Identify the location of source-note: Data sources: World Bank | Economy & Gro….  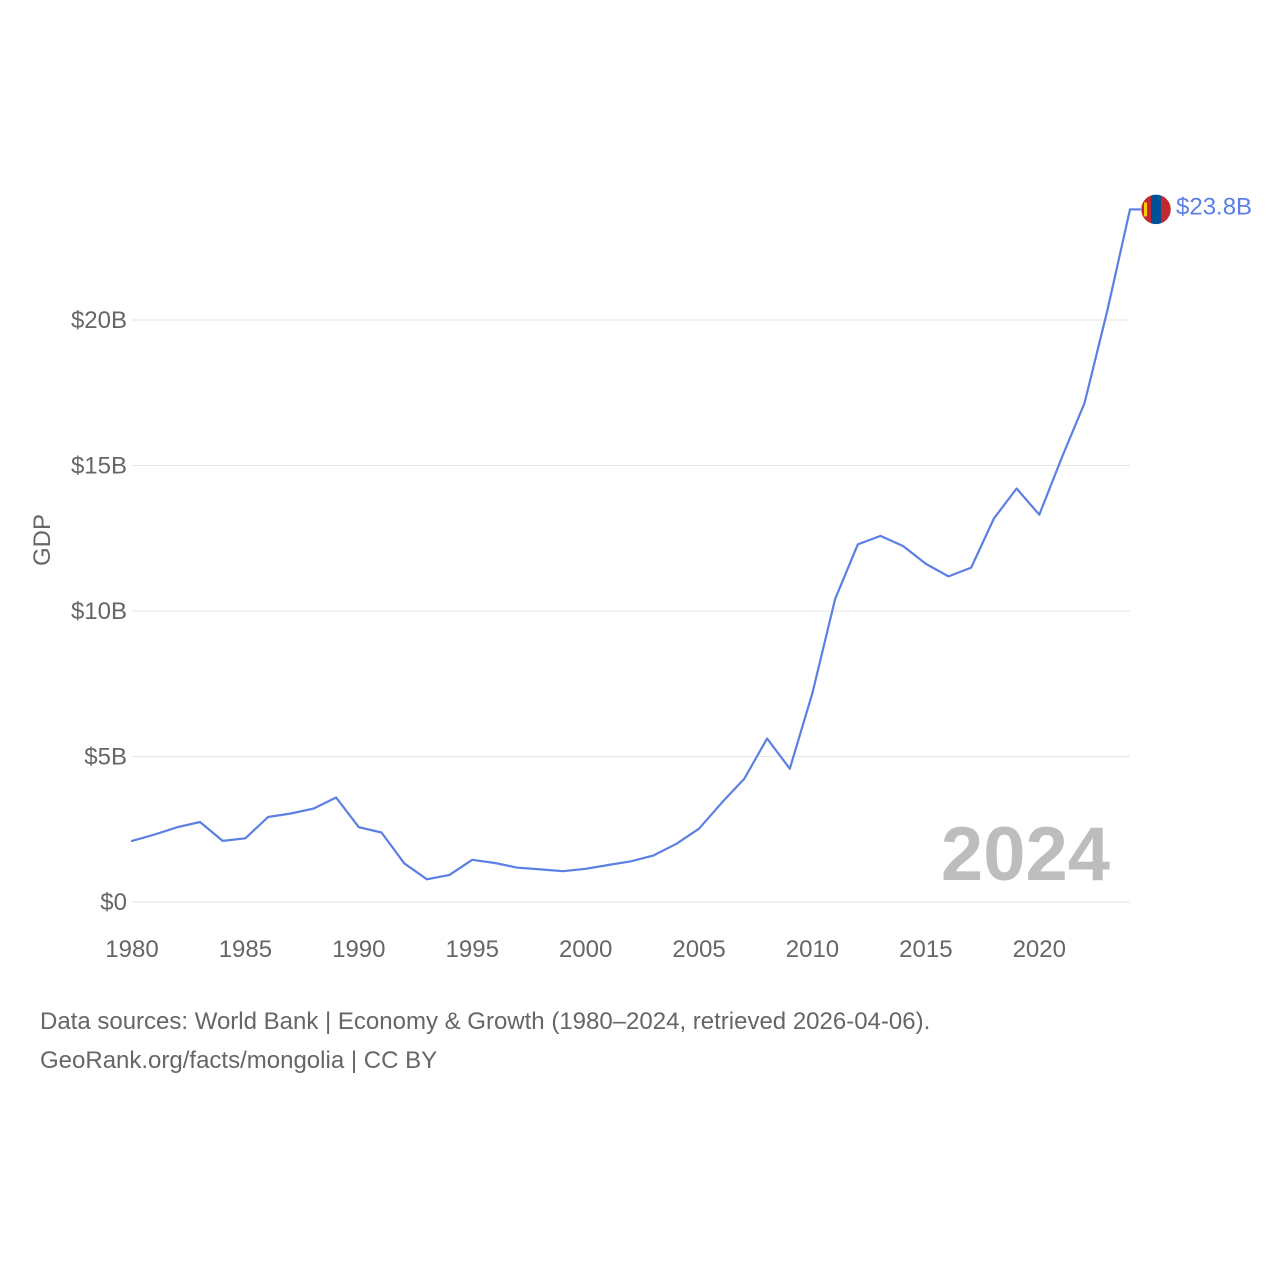
(640, 1041).